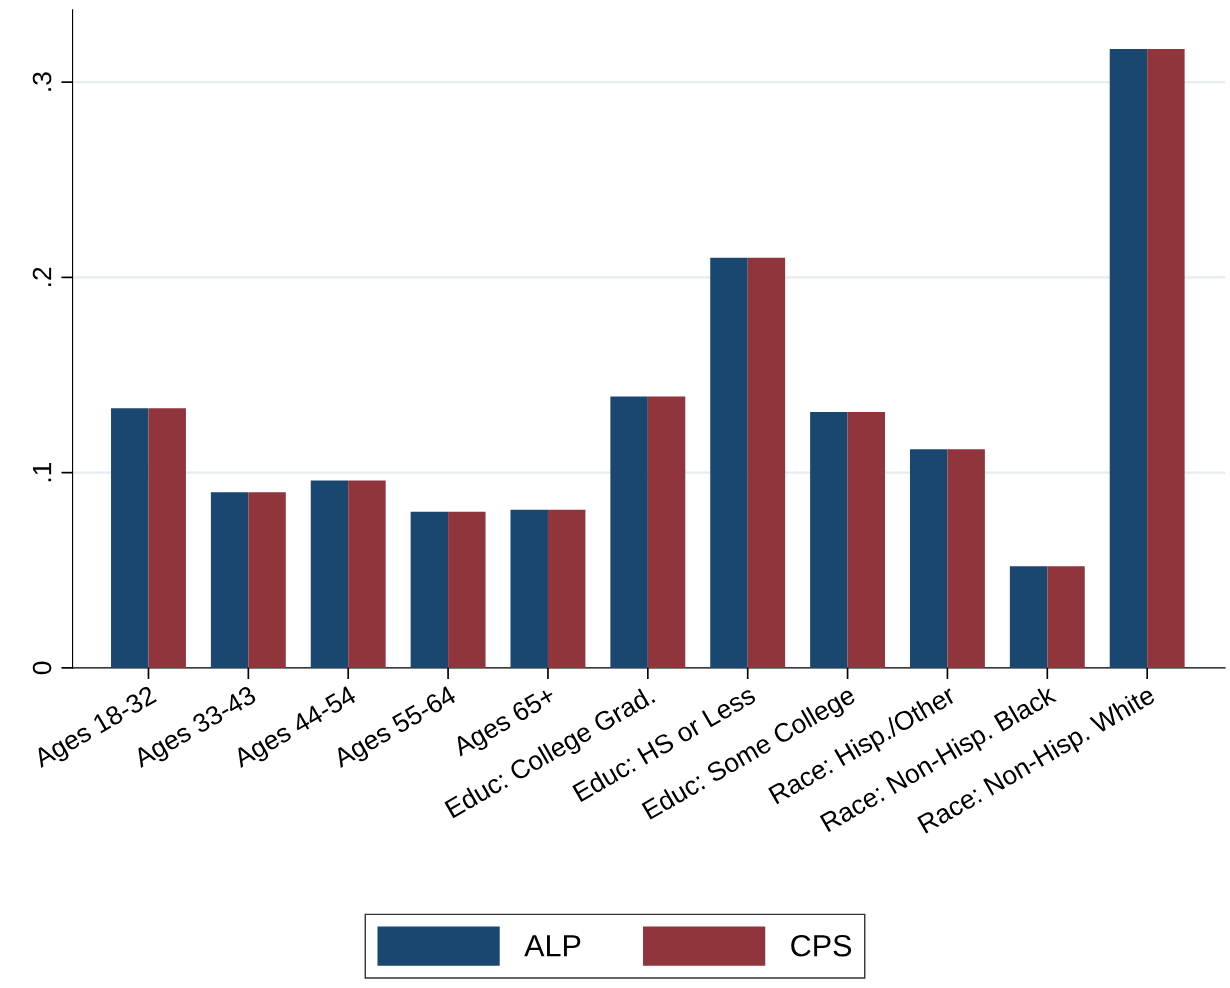 The height and width of the screenshot is (988, 1230). Describe the element at coordinates (42, 276) in the screenshot. I see `y-tick-label: .2` at that location.